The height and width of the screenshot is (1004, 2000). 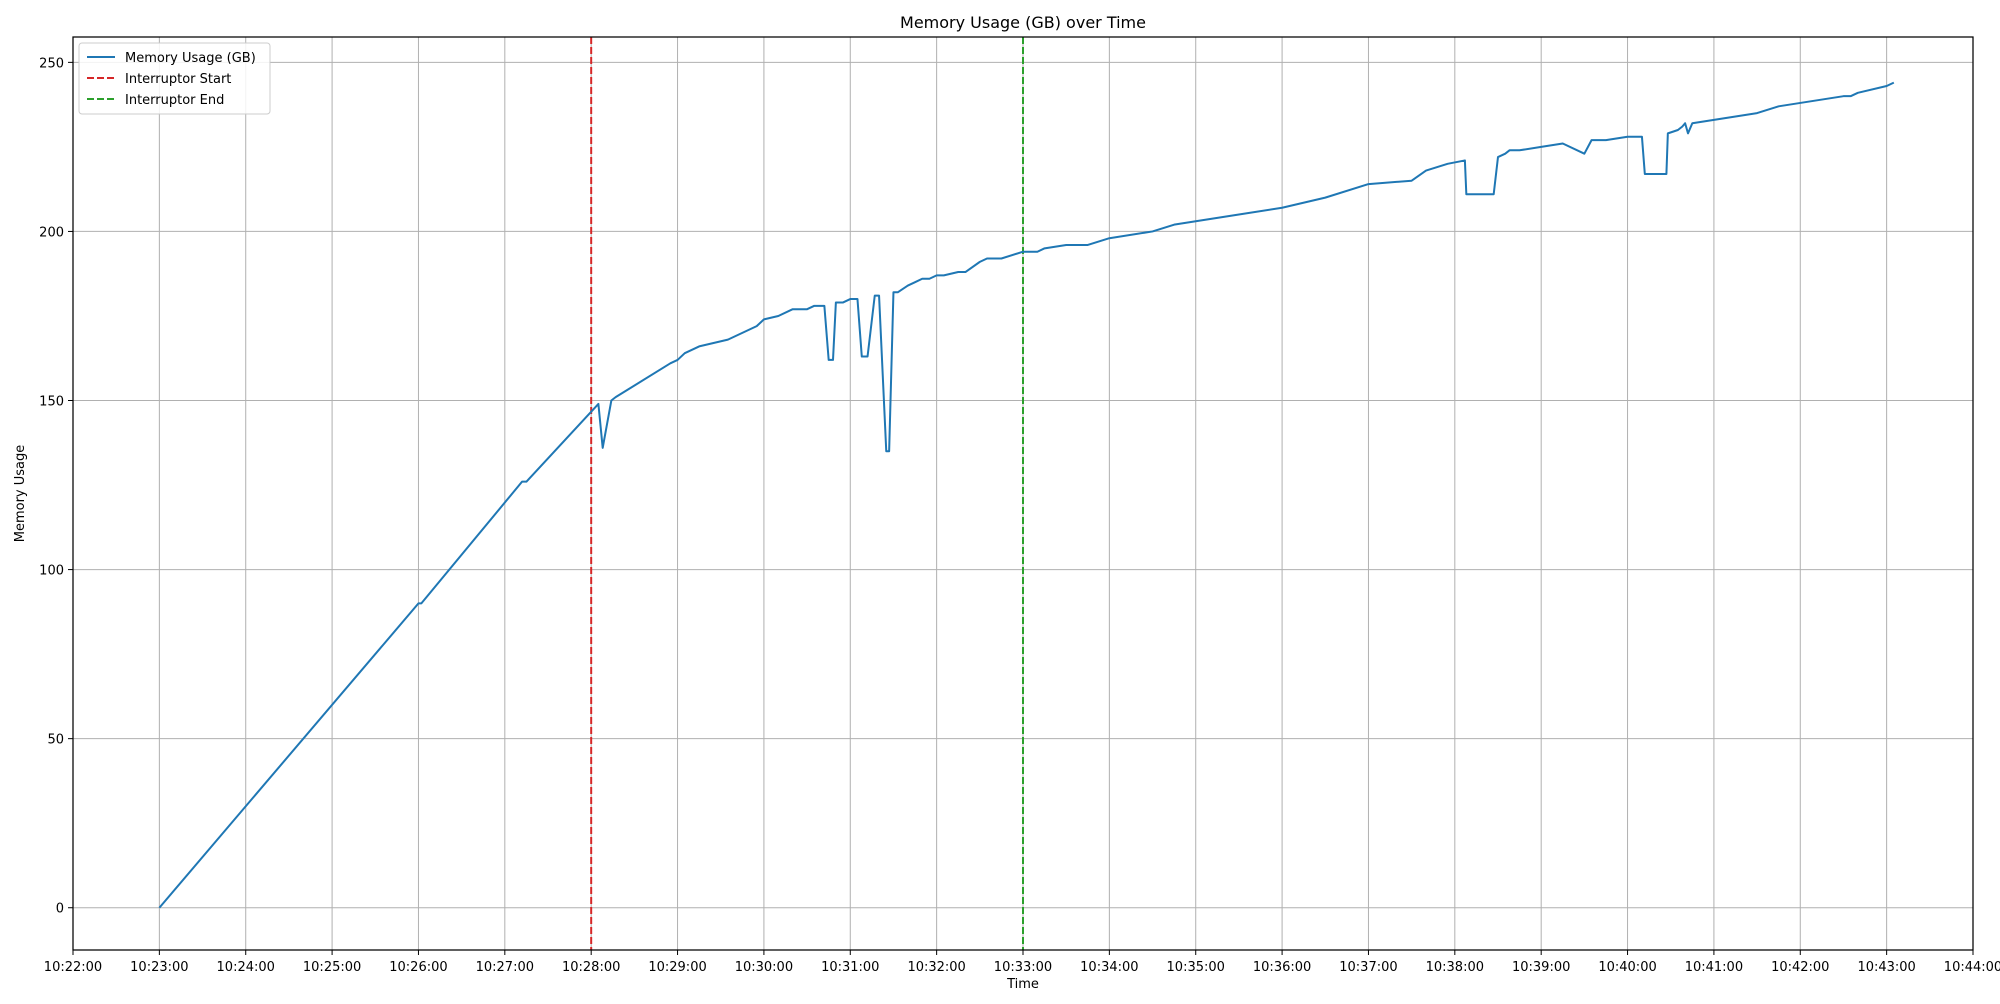 What do you see at coordinates (178, 79) in the screenshot?
I see `legend-label: Interruptor Start` at bounding box center [178, 79].